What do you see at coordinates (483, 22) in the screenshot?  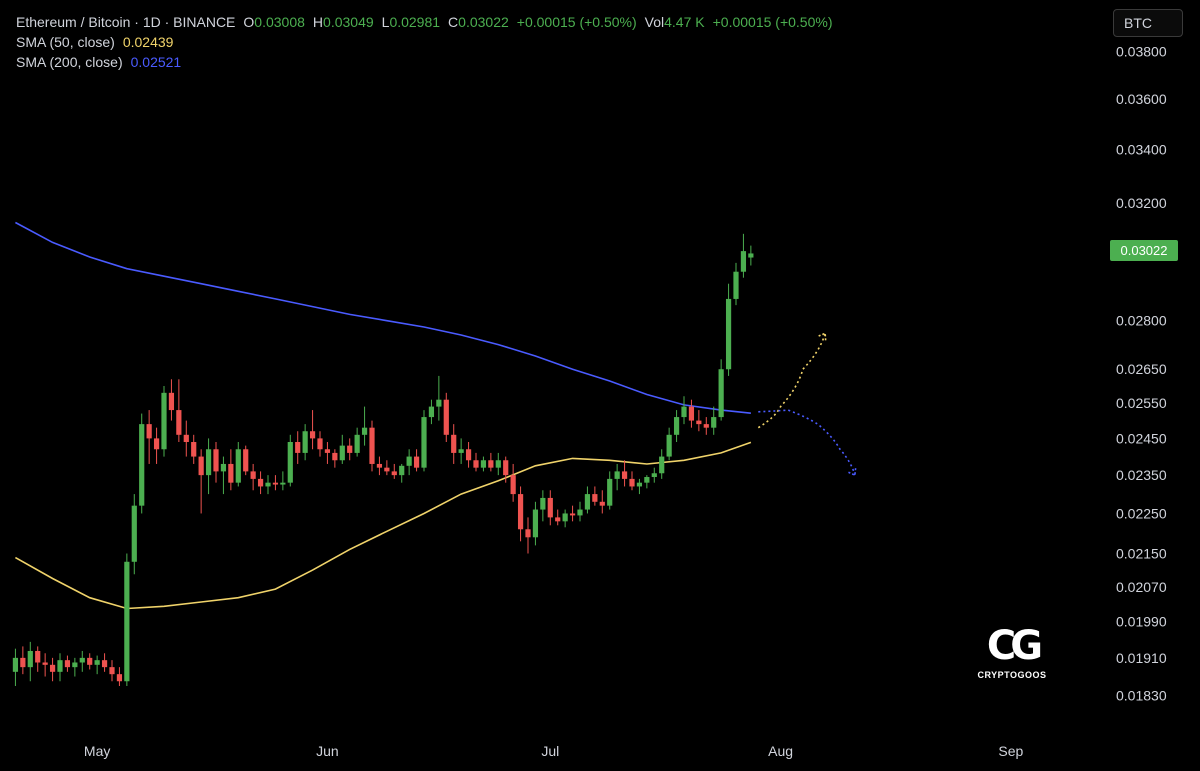 I see `close-value: 0.03022` at bounding box center [483, 22].